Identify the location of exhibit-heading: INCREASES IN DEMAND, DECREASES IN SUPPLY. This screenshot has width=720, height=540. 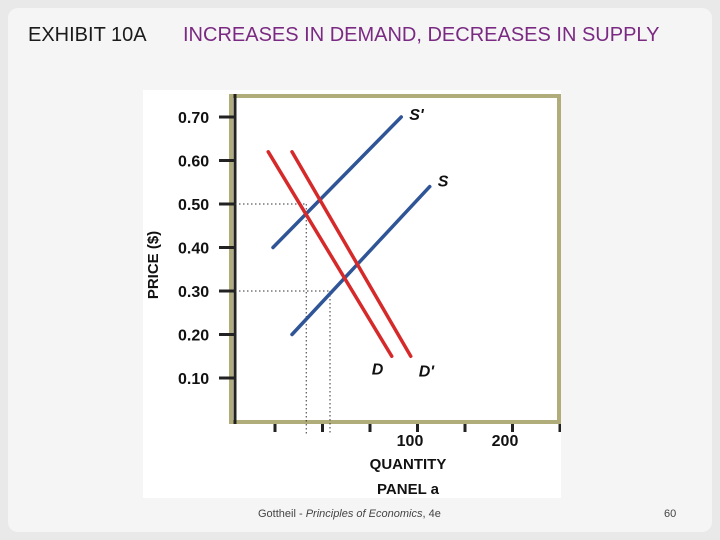
(421, 35).